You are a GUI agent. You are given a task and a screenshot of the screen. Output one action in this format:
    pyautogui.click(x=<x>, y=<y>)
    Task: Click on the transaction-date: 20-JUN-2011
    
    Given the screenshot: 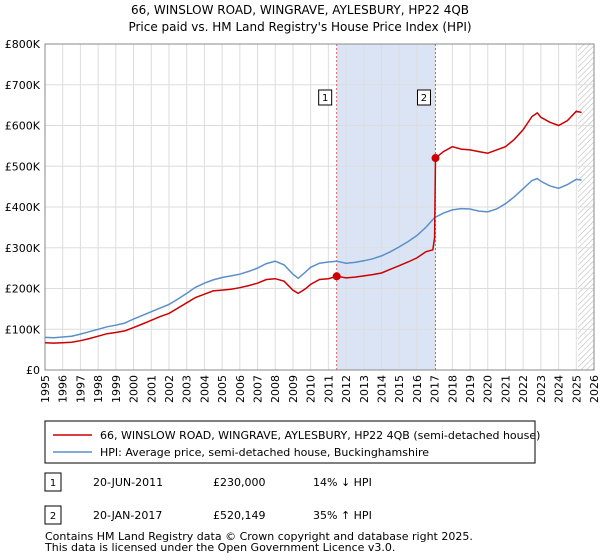 What is the action you would take?
    pyautogui.click(x=128, y=482)
    